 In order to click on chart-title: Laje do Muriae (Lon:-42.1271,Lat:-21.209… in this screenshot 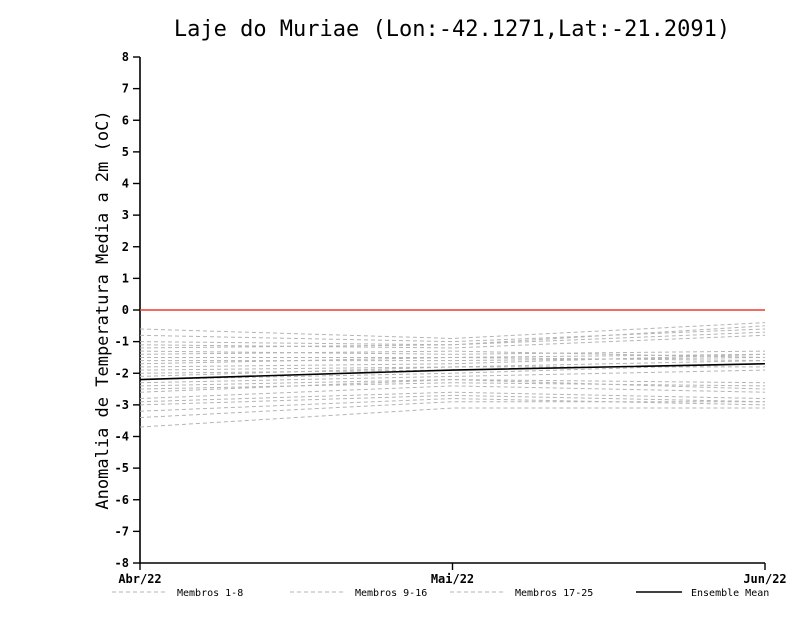, I will do `click(452, 29)`.